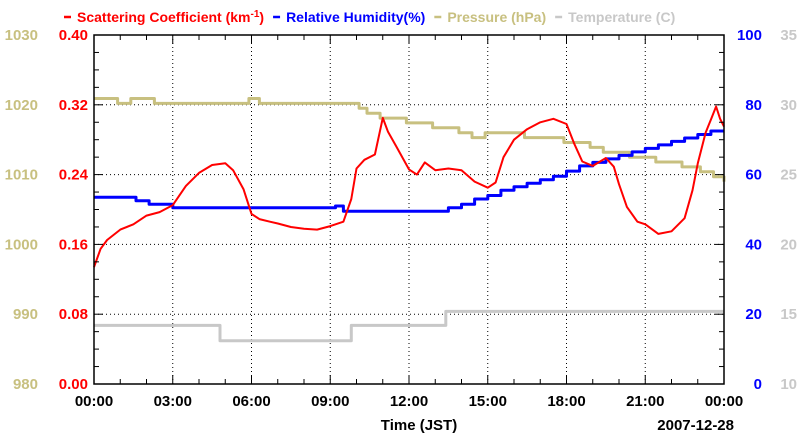  What do you see at coordinates (330, 401) in the screenshot?
I see `x-tick-label: 09:00` at bounding box center [330, 401].